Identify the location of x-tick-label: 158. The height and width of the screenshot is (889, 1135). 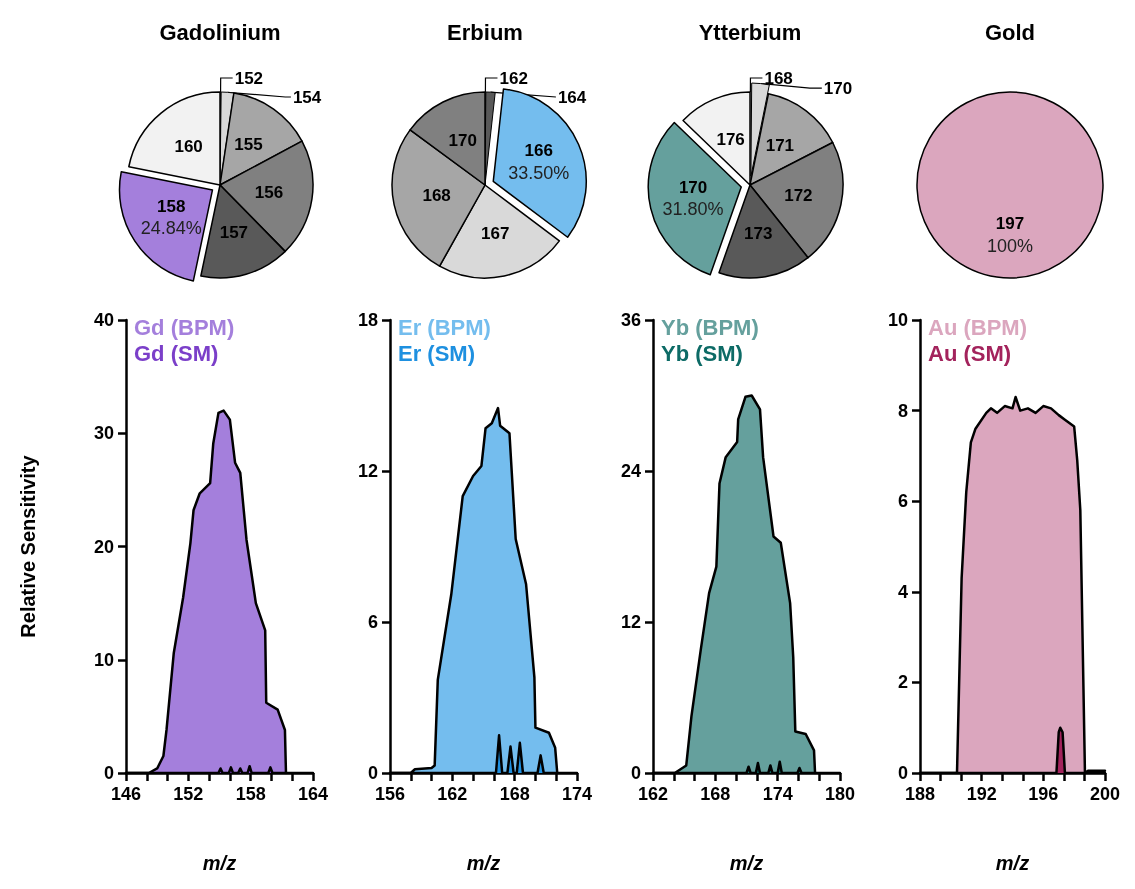
(250, 794).